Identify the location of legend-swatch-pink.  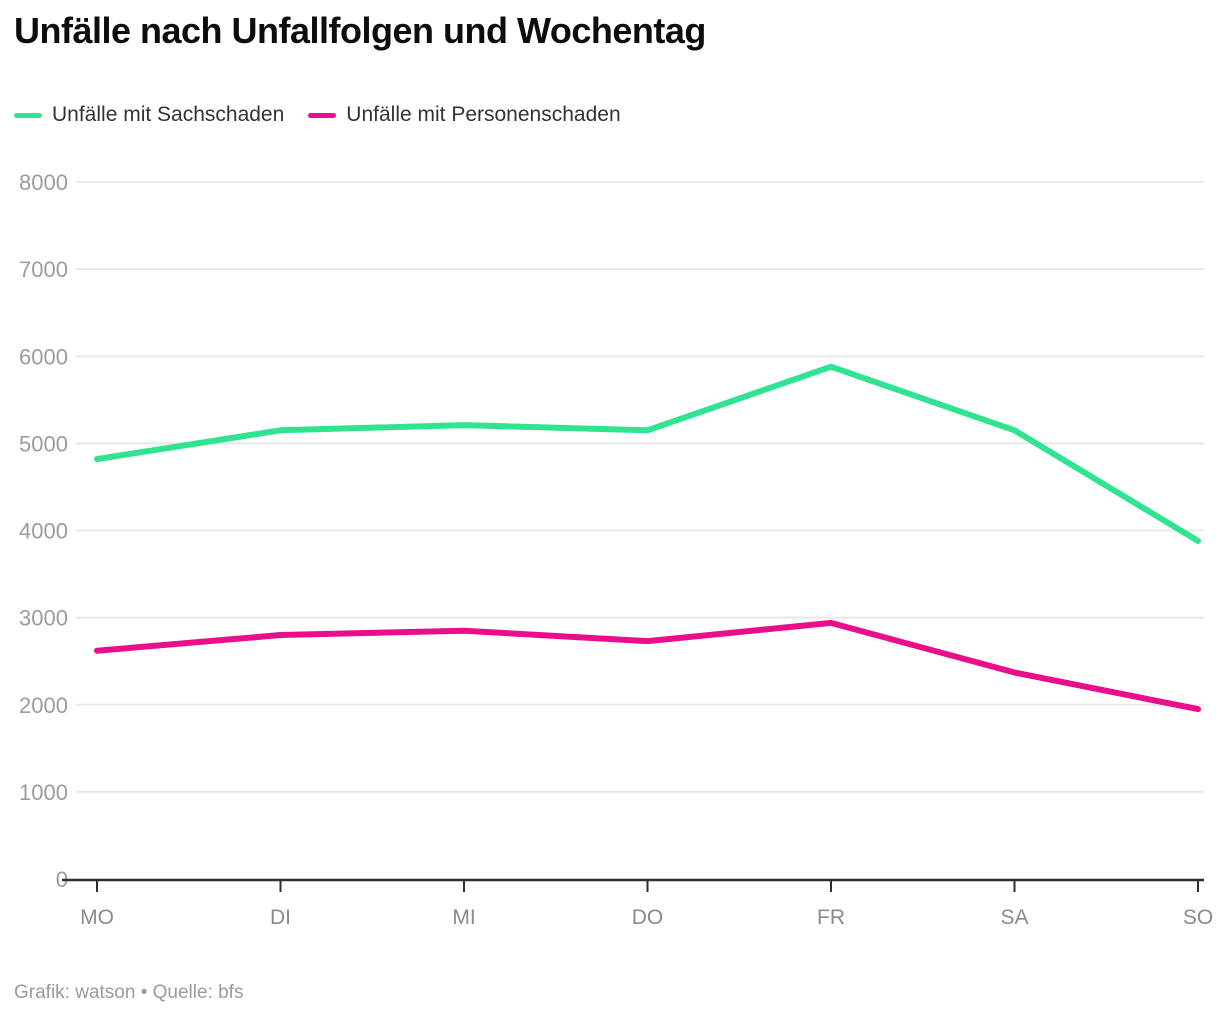
(322, 115).